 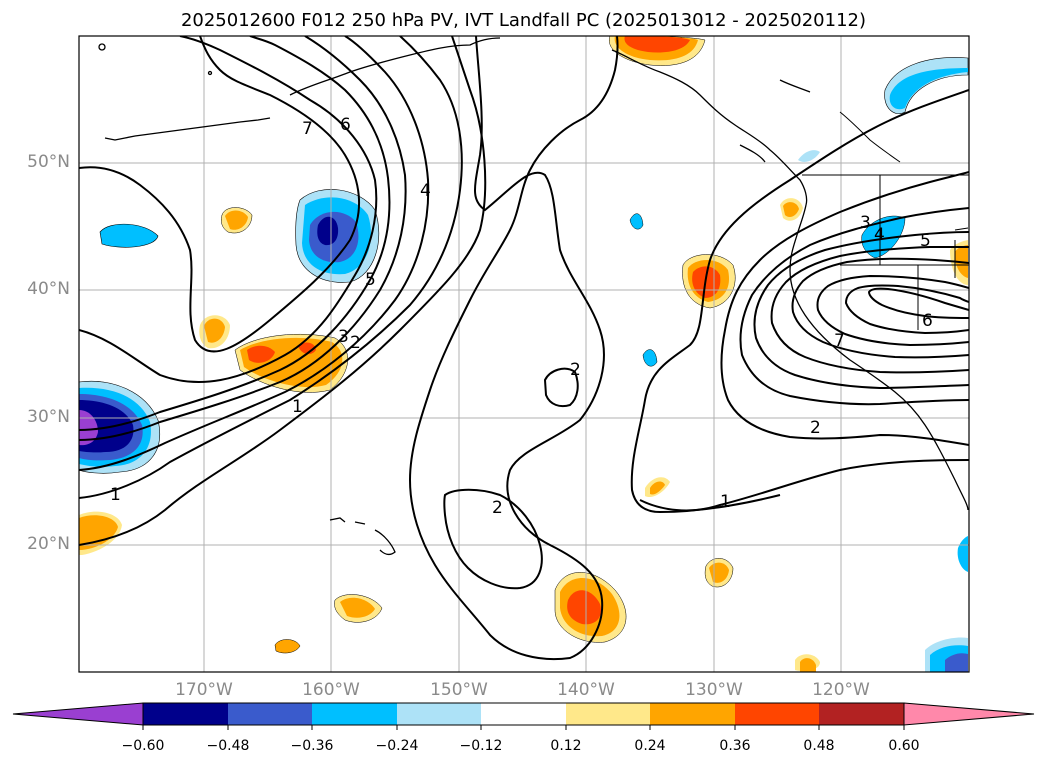 What do you see at coordinates (566, 746) in the screenshot?
I see `colorbar-tick-label: 0.12` at bounding box center [566, 746].